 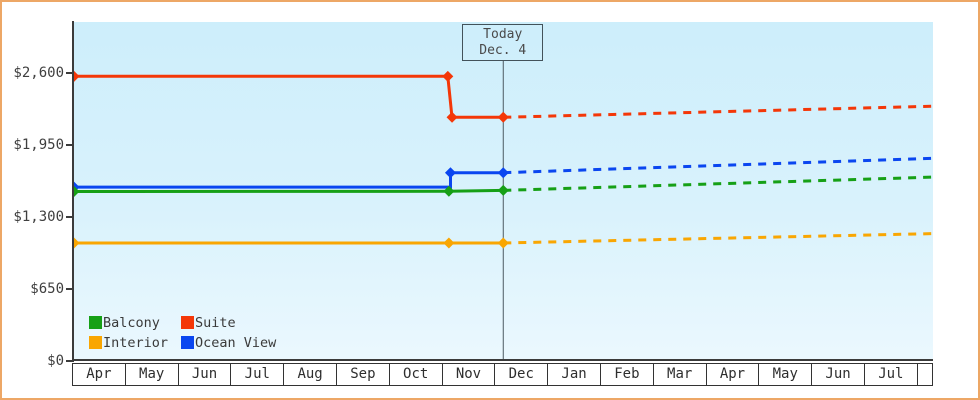 What do you see at coordinates (289, 96) in the screenshot?
I see `series-suite-solid` at bounding box center [289, 96].